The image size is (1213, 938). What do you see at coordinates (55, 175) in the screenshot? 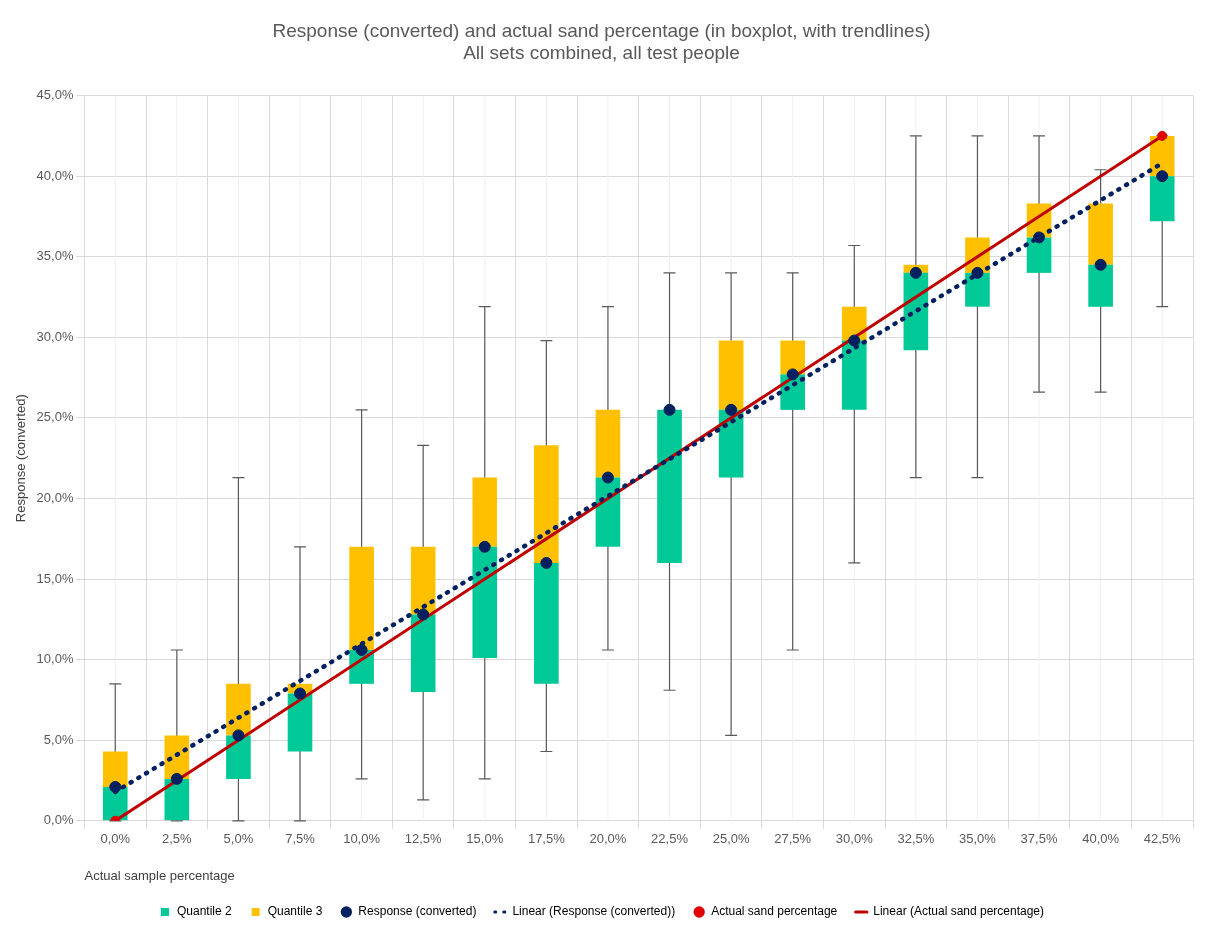
I see `y-tick-label: 40,0%` at bounding box center [55, 175].